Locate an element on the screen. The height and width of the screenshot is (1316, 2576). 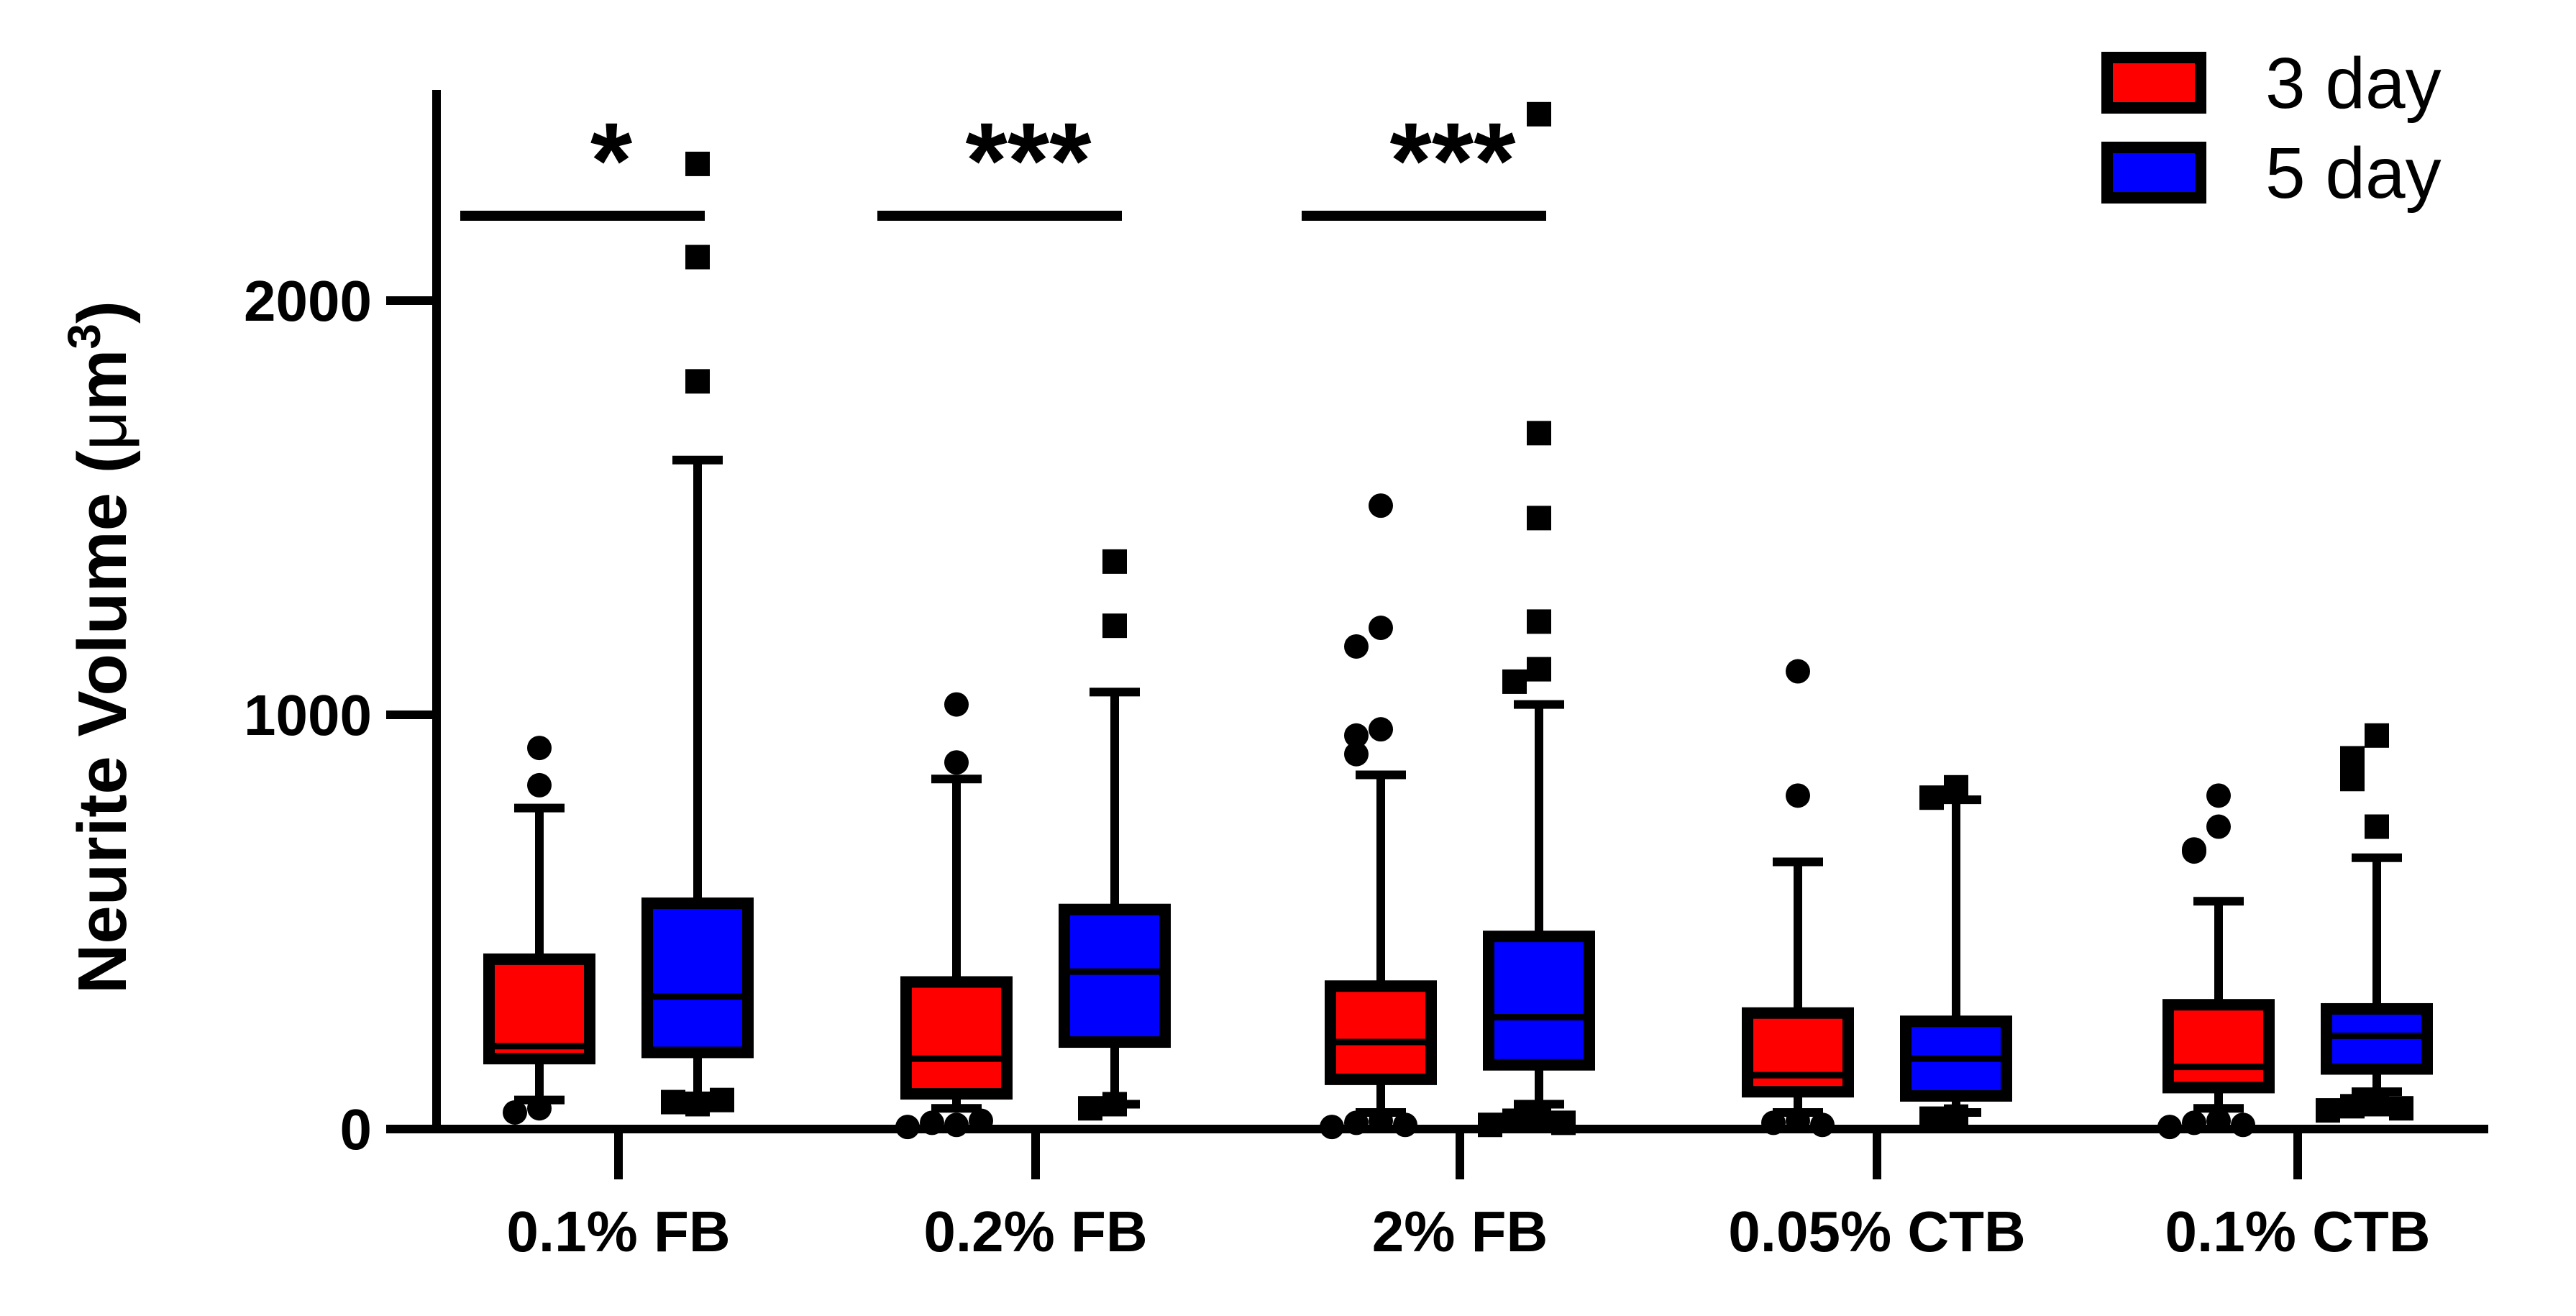
y-tick-label: 2000 is located at coordinates (308, 301).